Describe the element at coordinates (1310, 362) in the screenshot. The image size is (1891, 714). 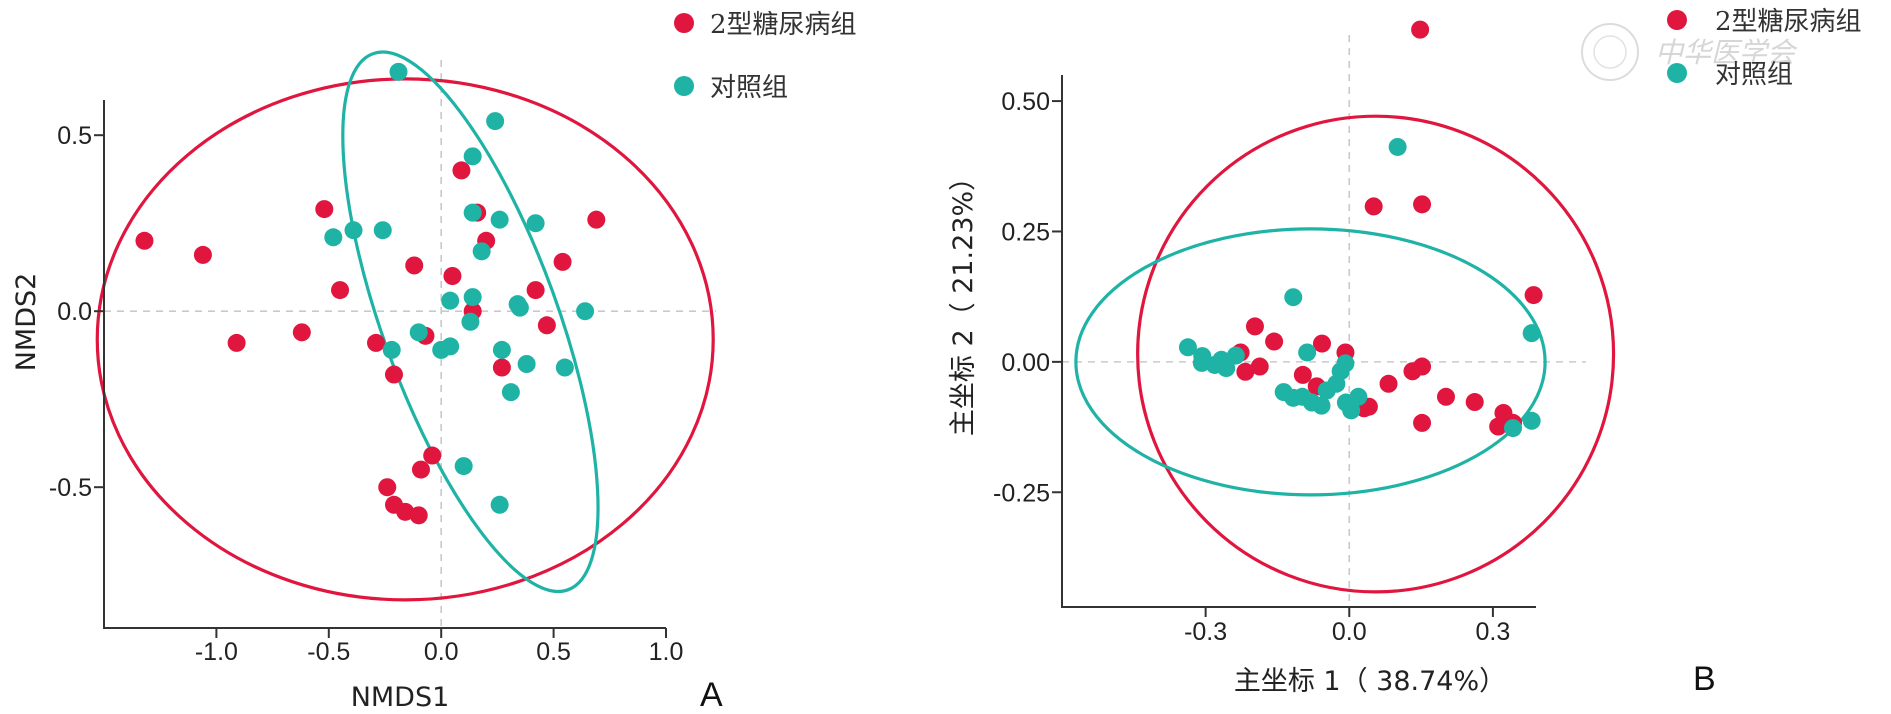
I see `confidence-ellipse-control` at that location.